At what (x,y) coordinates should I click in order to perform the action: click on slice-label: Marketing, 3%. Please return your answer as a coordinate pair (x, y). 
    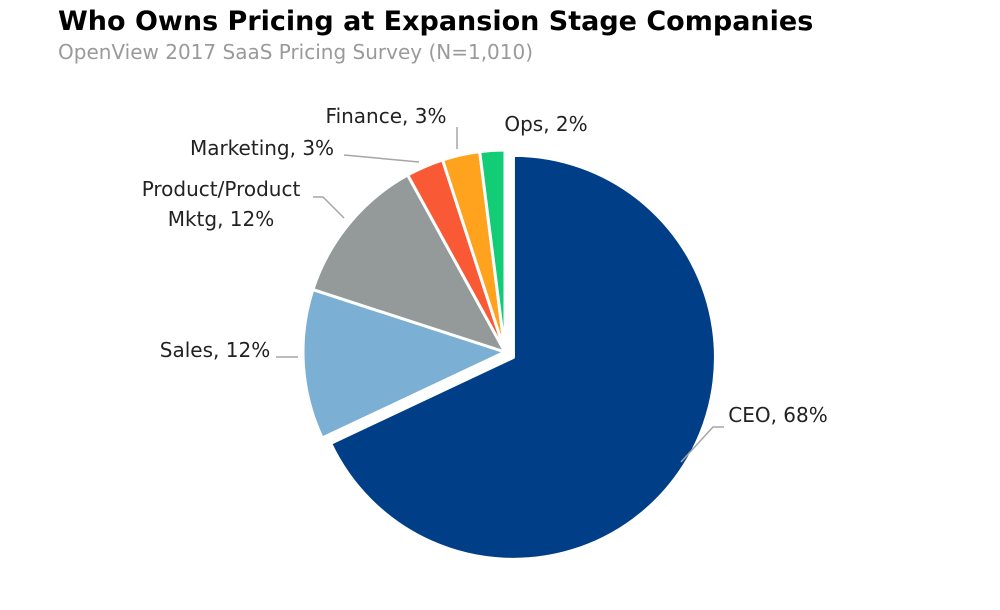
    Looking at the image, I should click on (262, 148).